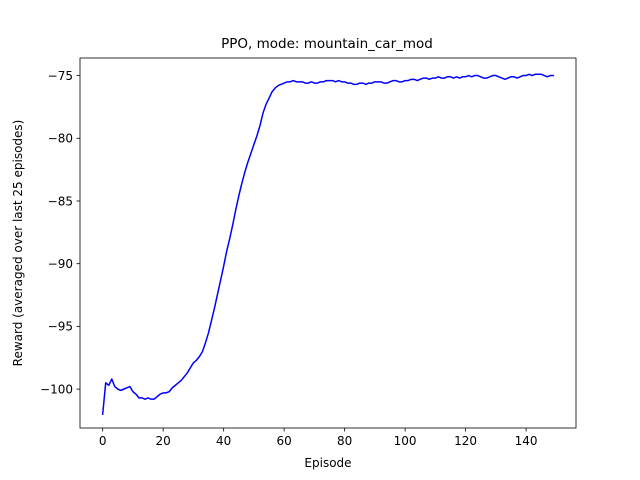 The width and height of the screenshot is (640, 480). Describe the element at coordinates (318, 438) in the screenshot. I see `x-axis: 0 20 40 60 80 100 120 140` at that location.